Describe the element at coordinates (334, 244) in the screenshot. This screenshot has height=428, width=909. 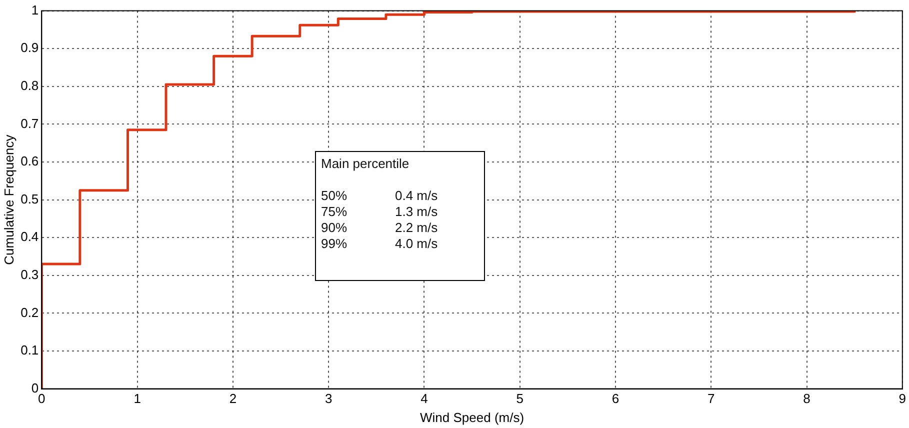
I see `annotation: 99%` at that location.